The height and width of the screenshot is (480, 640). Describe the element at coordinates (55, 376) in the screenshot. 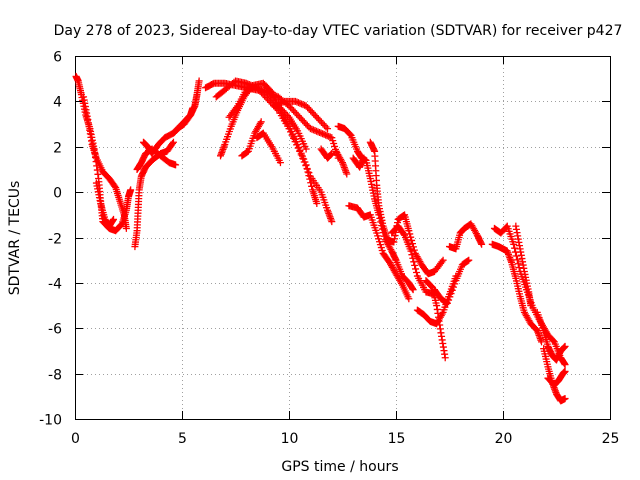

I see `y-tick-label: -8` at that location.